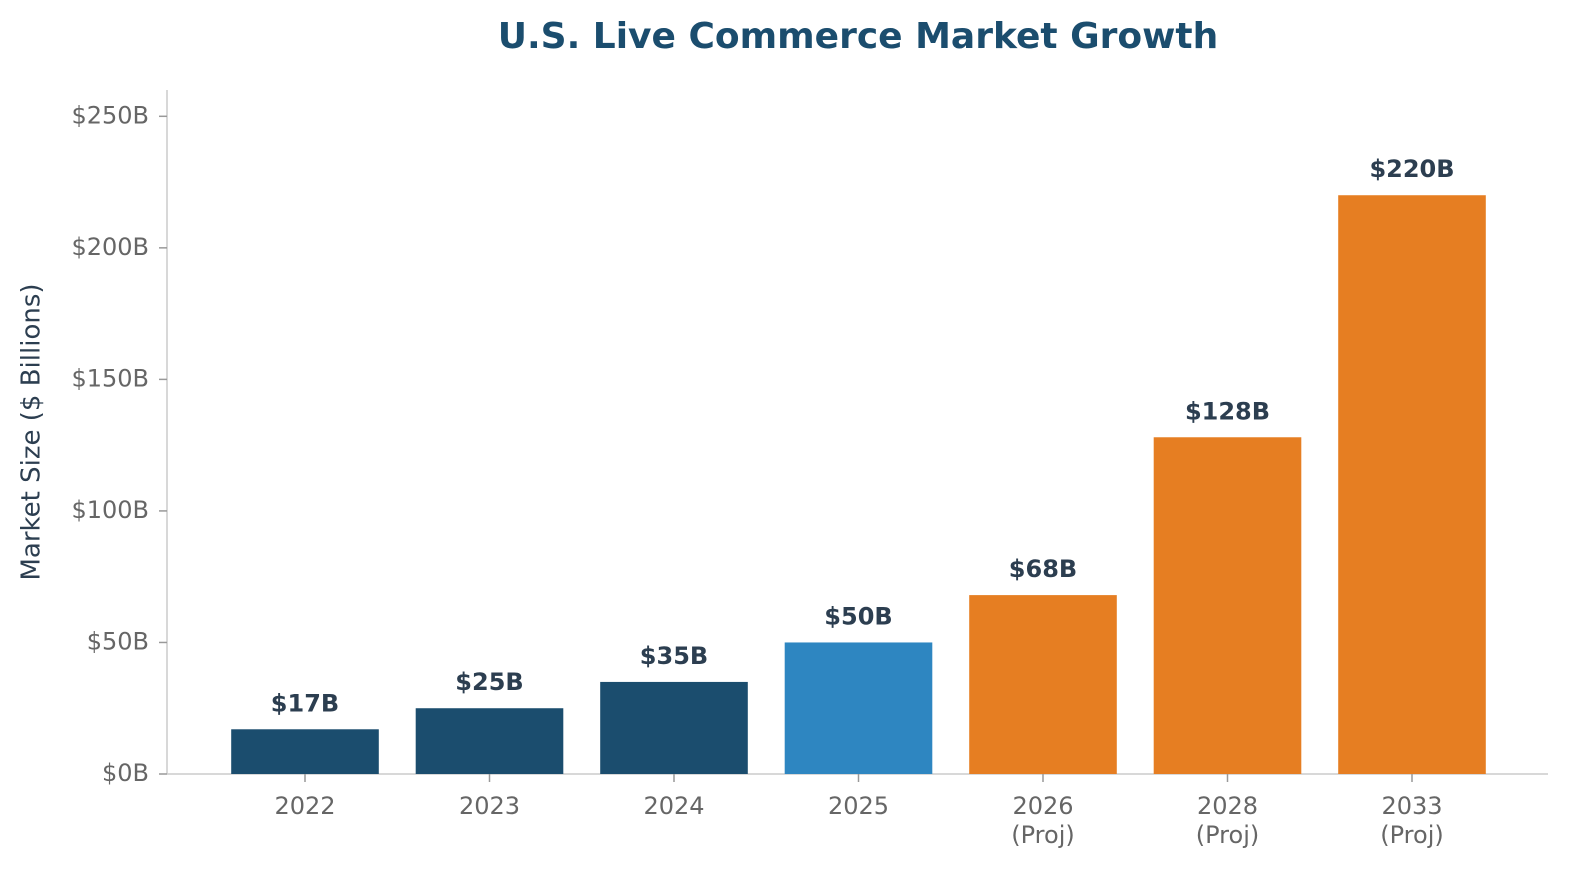 The width and height of the screenshot is (1579, 880). I want to click on data-label: $220B, so click(1411, 169).